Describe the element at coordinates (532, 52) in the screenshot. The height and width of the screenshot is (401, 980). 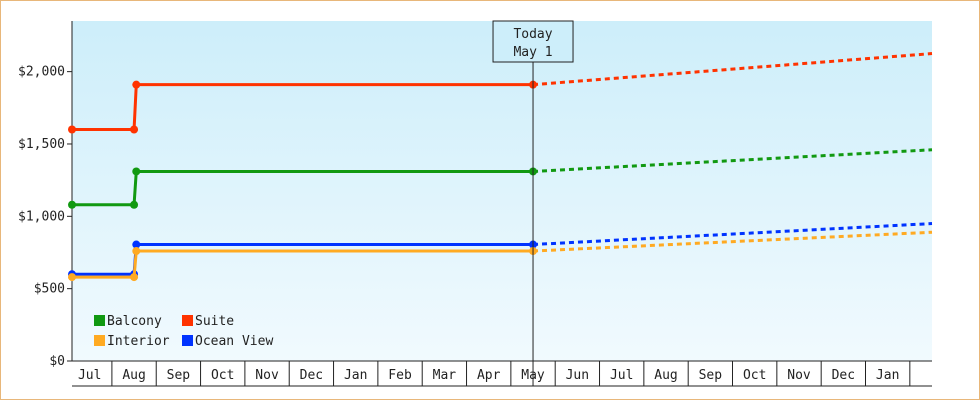
I see `today-date: May 1` at that location.